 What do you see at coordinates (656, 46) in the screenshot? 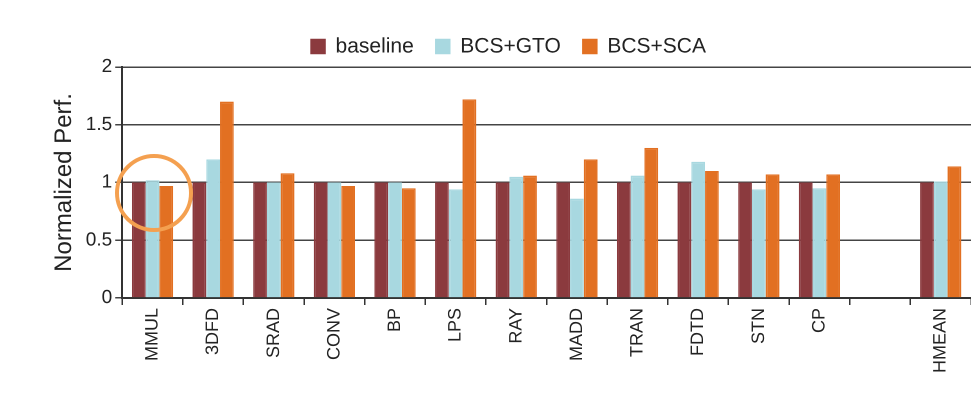
I see `legend-label: BCS+SCA` at bounding box center [656, 46].